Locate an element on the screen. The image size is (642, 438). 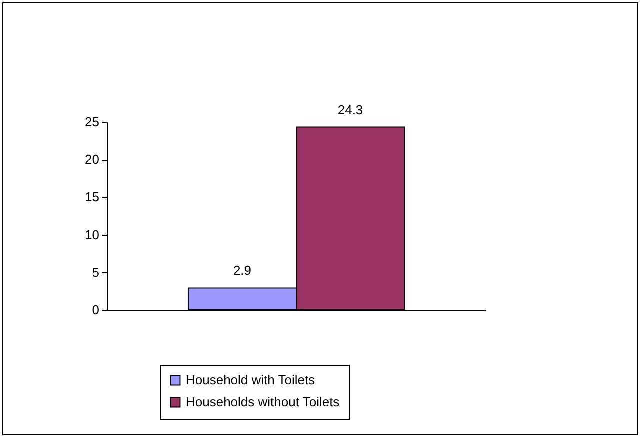
y-tick-label: 25 is located at coordinates (92, 122).